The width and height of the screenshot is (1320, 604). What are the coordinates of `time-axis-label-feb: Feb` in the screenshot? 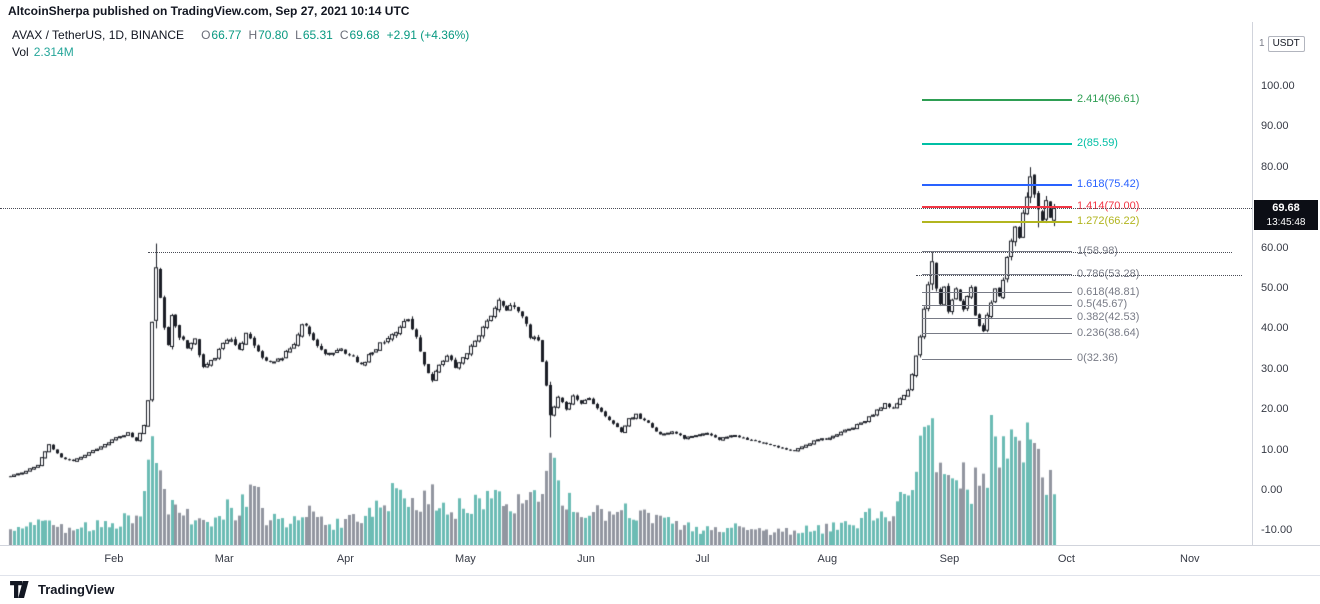 It's located at (114, 559).